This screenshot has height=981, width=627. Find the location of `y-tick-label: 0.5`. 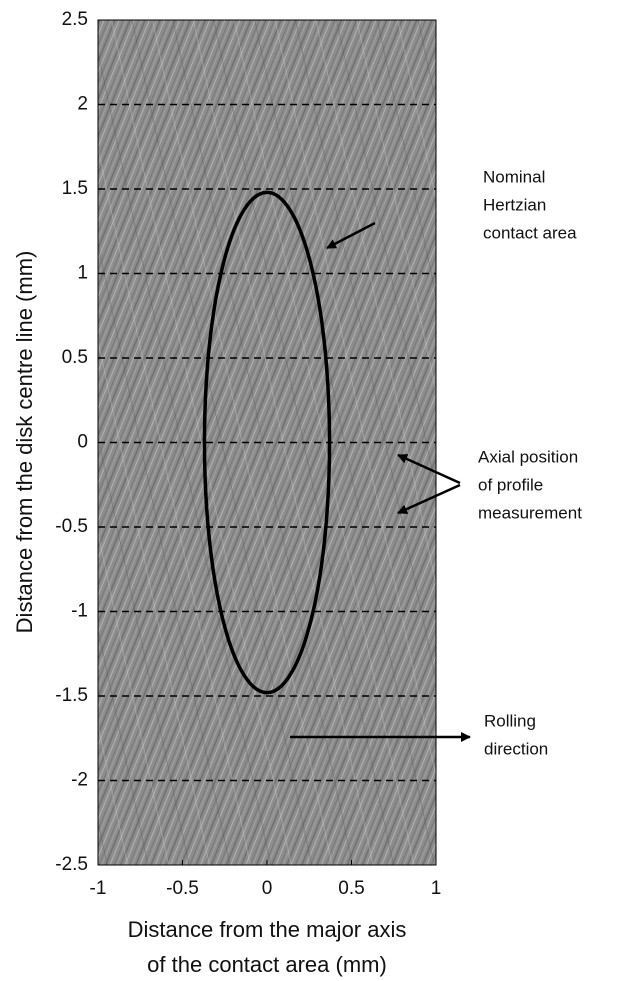

y-tick-label: 0.5 is located at coordinates (75, 357).